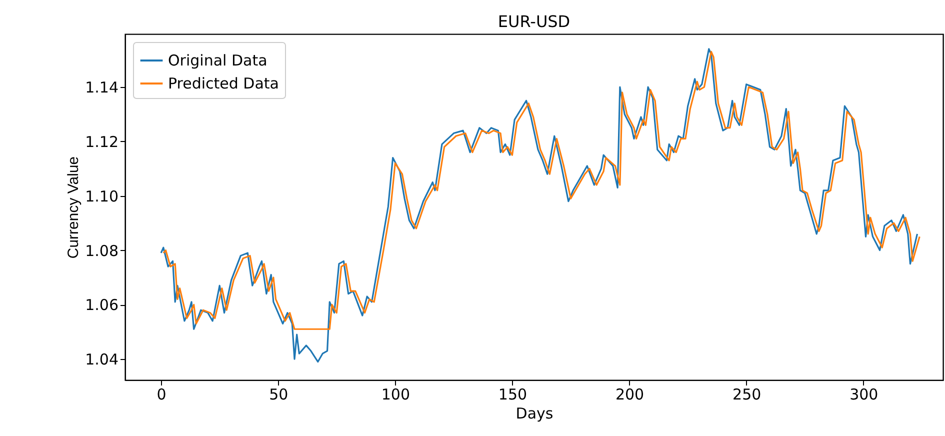  Describe the element at coordinates (513, 395) in the screenshot. I see `x-tick-label: 150` at that location.